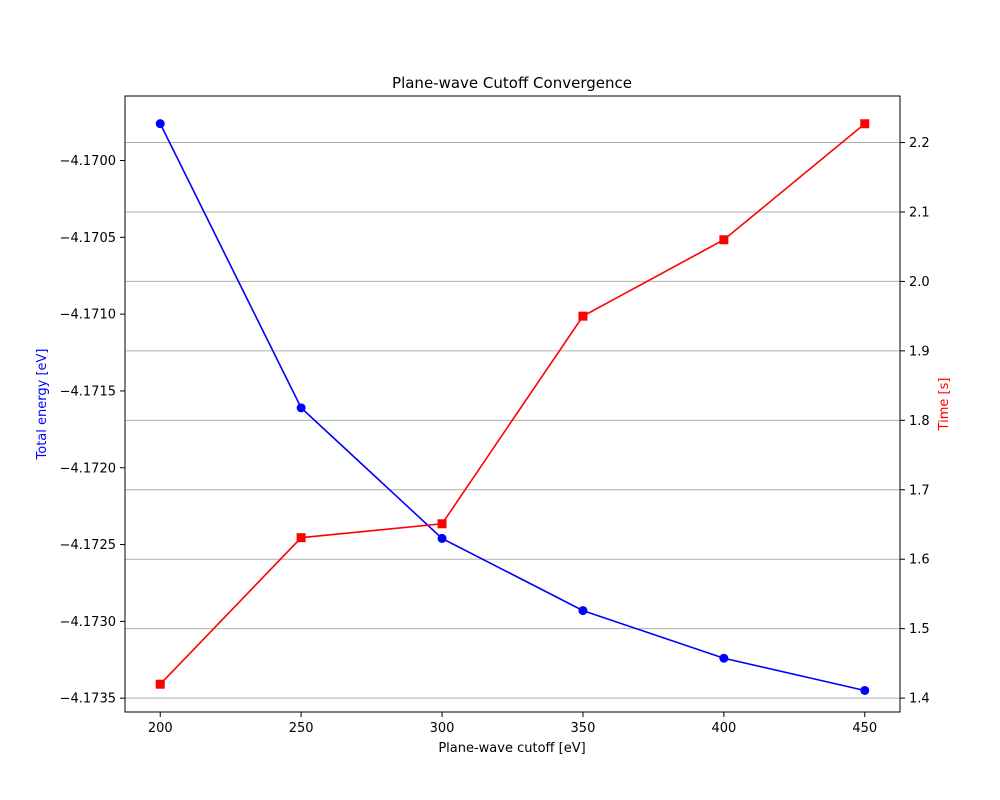 The height and width of the screenshot is (800, 1000). Describe the element at coordinates (944, 405) in the screenshot. I see `y-axis-right-label: Time [s]` at that location.